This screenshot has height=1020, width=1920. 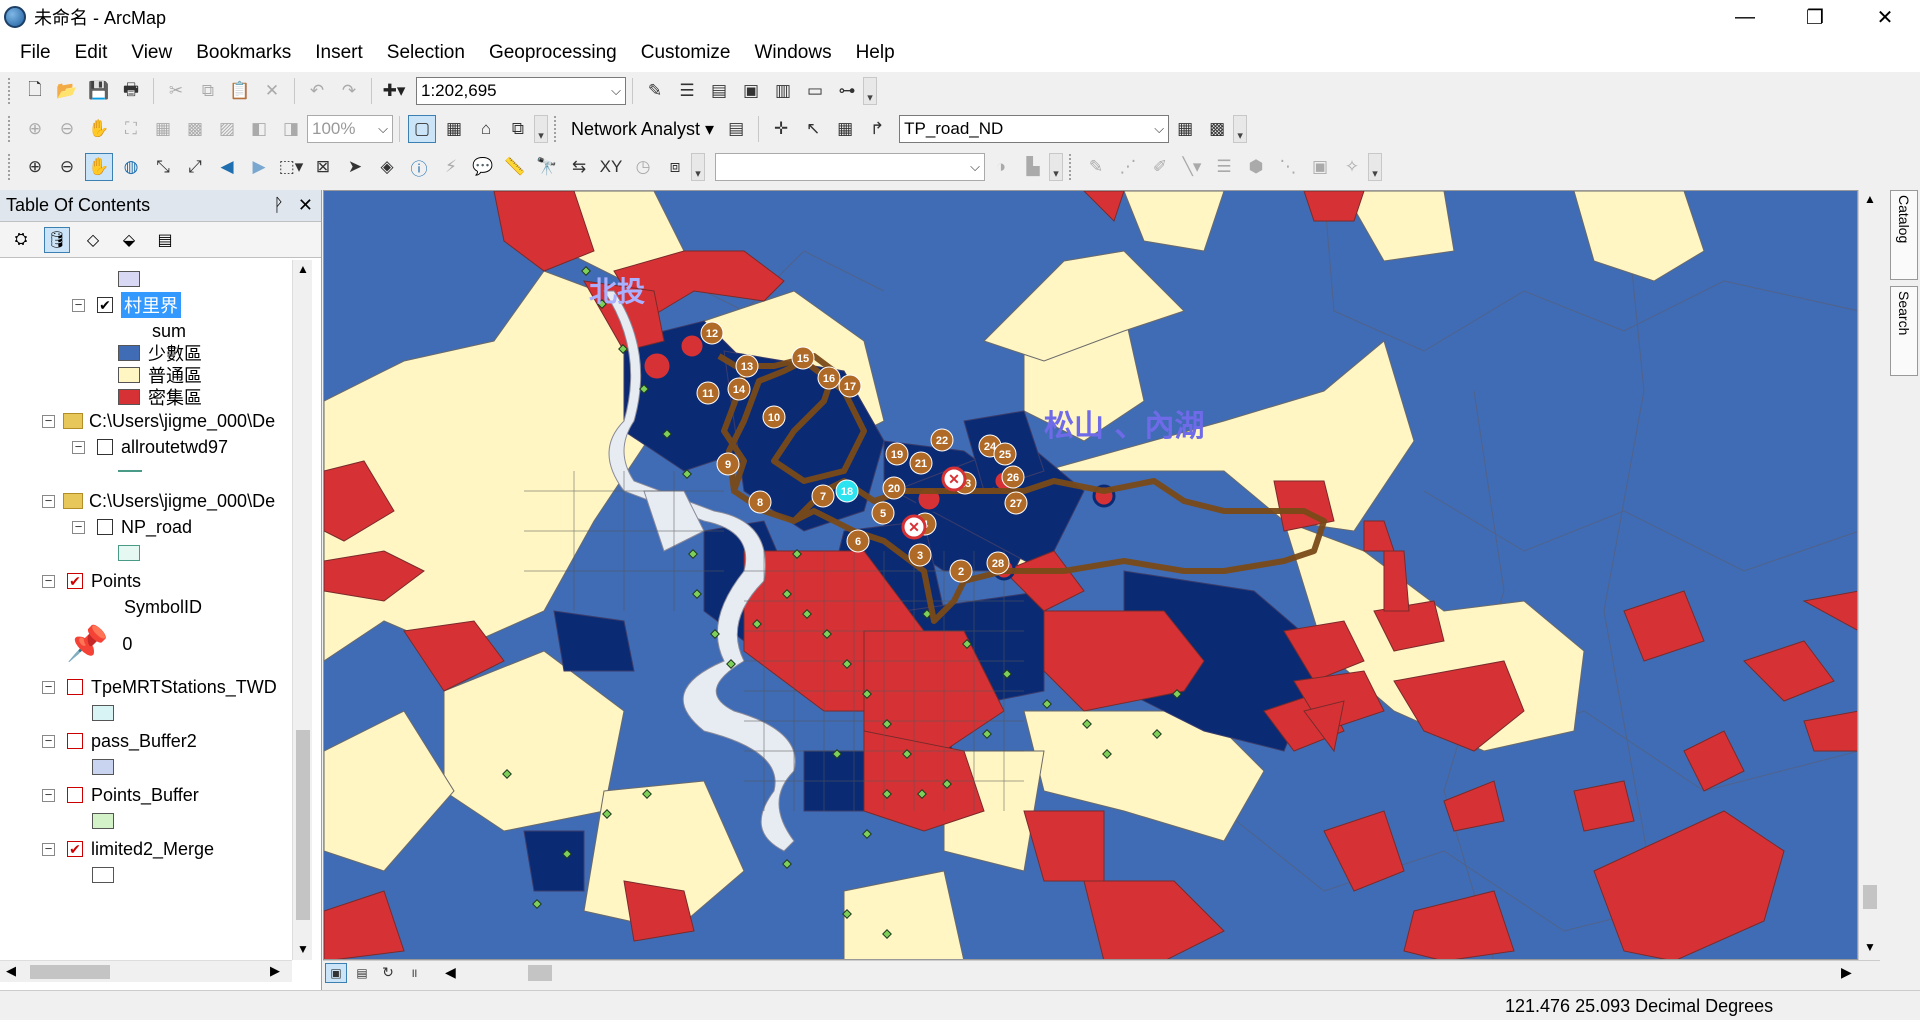 What do you see at coordinates (93, 240) in the screenshot?
I see `list-by-visibility-icon: ◇` at bounding box center [93, 240].